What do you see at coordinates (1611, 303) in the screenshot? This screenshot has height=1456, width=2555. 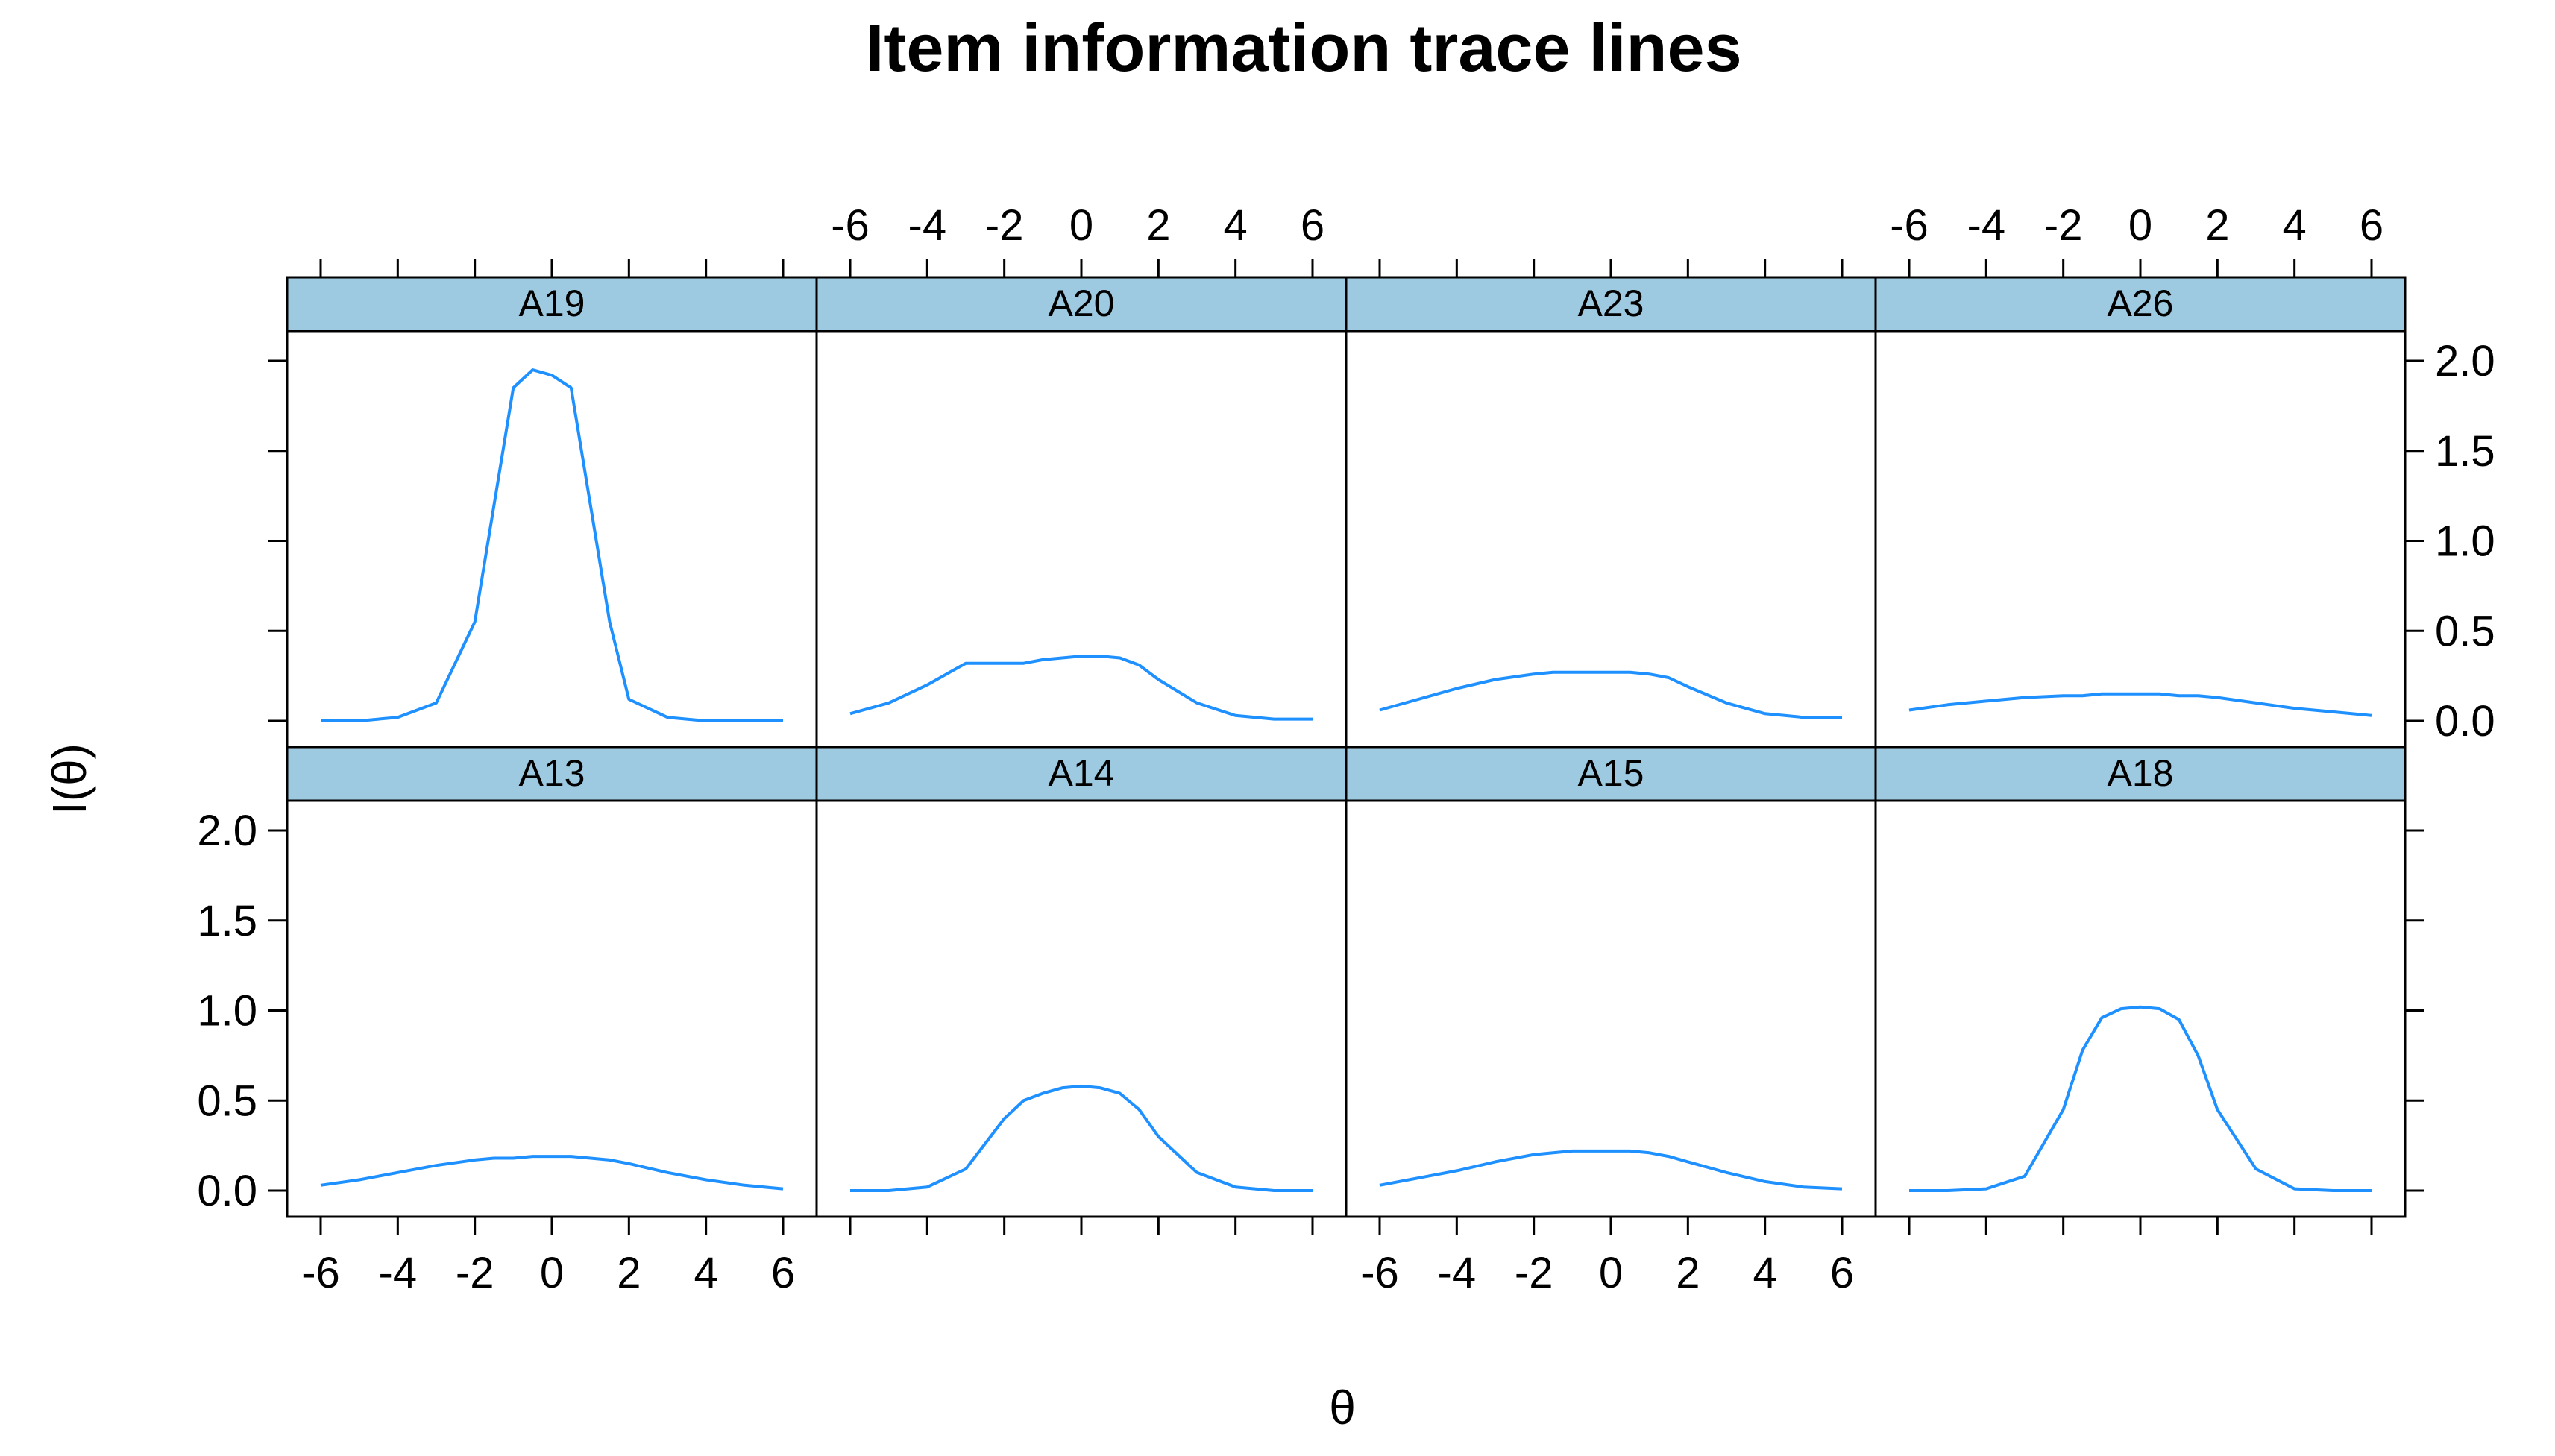 I see `panel-label: A23` at bounding box center [1611, 303].